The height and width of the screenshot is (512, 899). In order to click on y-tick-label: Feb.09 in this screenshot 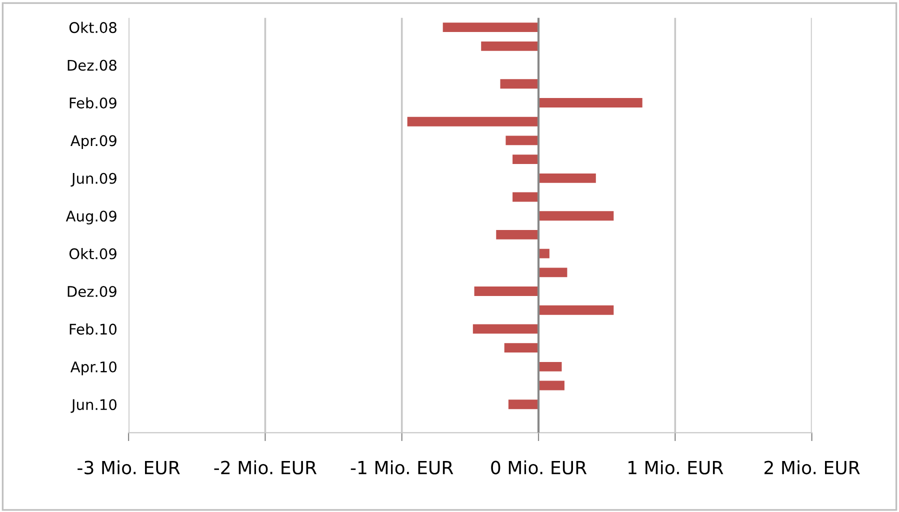, I will do `click(93, 102)`.